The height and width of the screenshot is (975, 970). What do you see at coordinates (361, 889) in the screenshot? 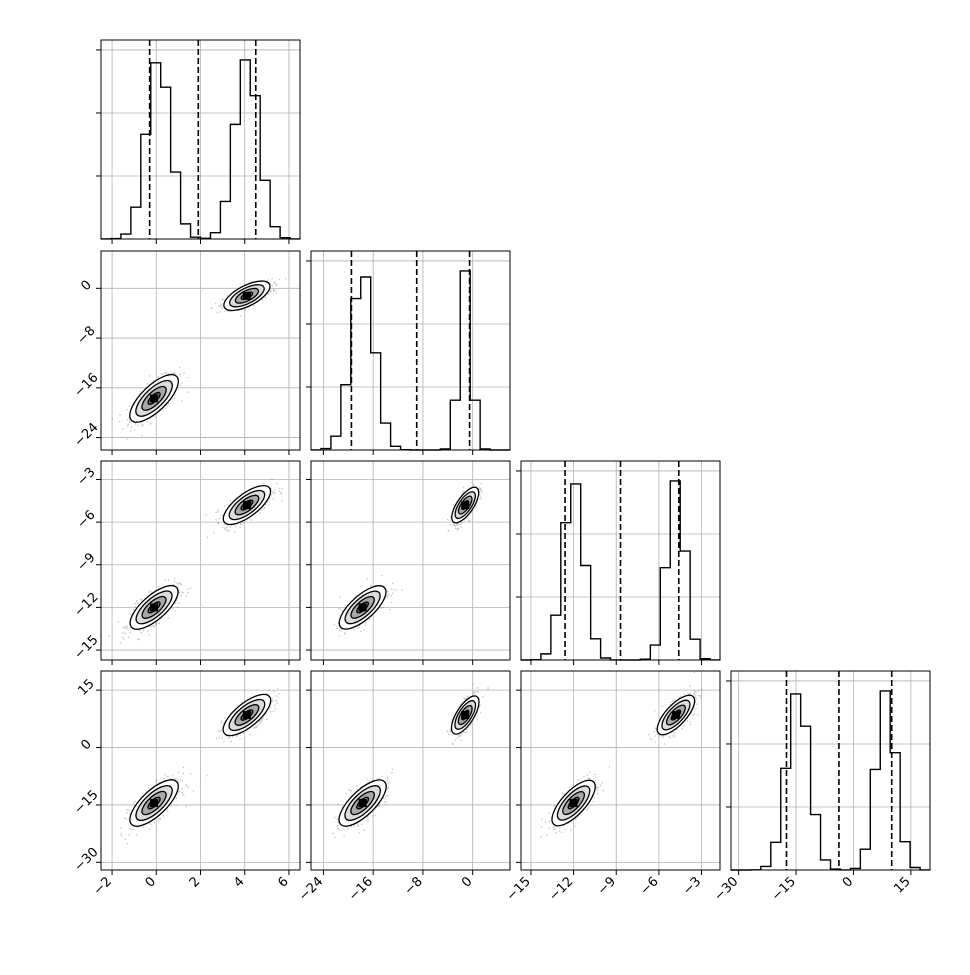
I see `x-tick-label: −16` at bounding box center [361, 889].